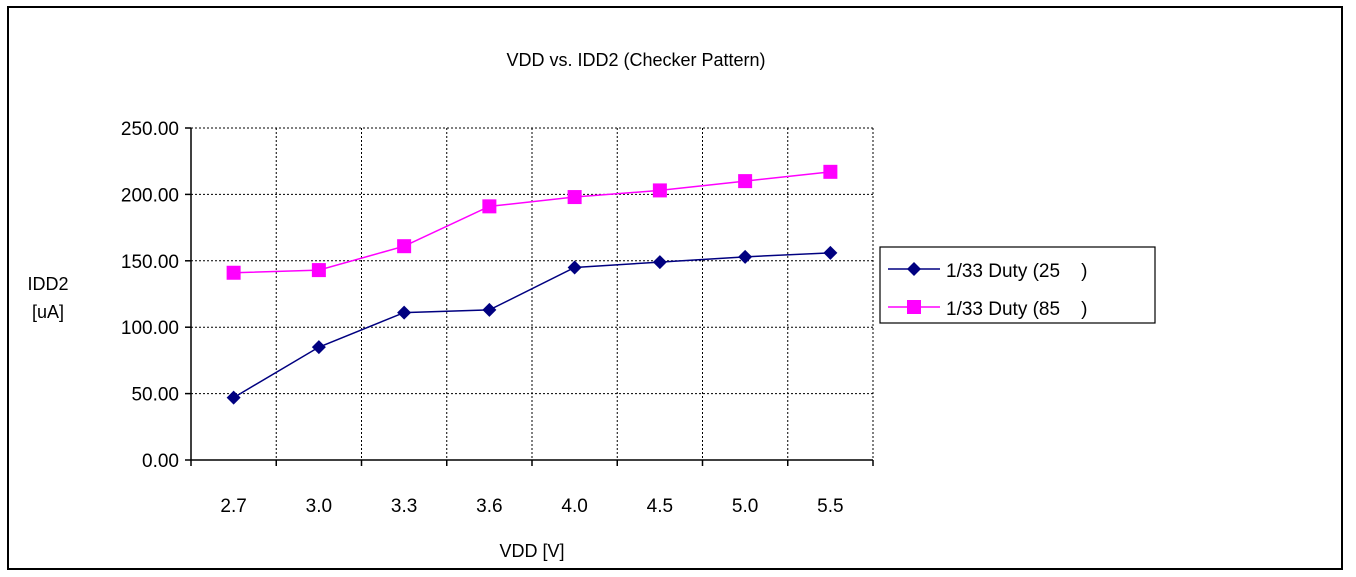 The height and width of the screenshot is (577, 1356). What do you see at coordinates (48, 312) in the screenshot?
I see `y-axis-label-unit: [uA]` at bounding box center [48, 312].